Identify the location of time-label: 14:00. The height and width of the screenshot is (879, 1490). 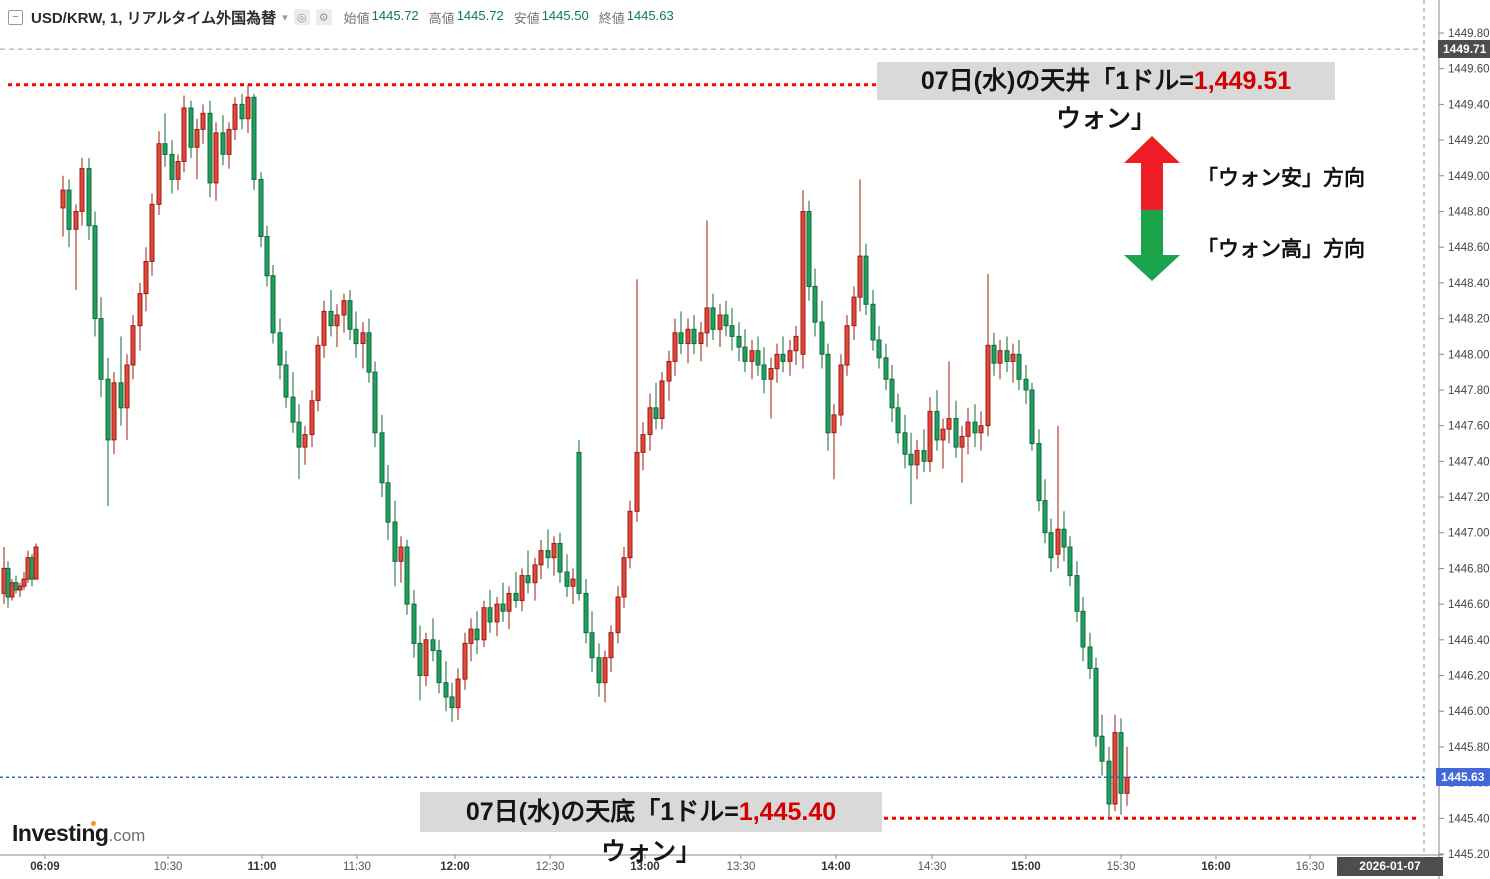
(835, 867).